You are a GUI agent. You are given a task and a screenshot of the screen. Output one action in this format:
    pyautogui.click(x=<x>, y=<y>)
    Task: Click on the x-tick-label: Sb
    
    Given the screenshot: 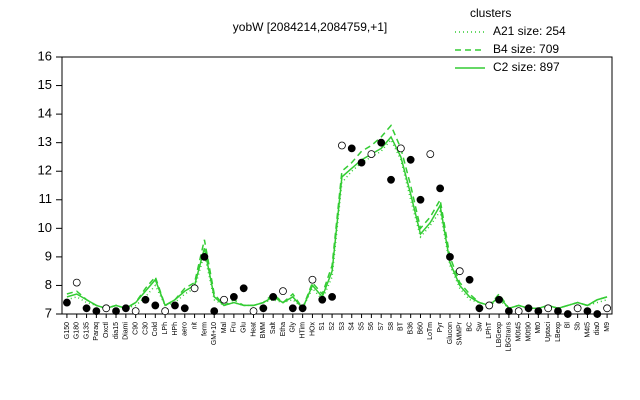 What is the action you would take?
    pyautogui.click(x=577, y=326)
    